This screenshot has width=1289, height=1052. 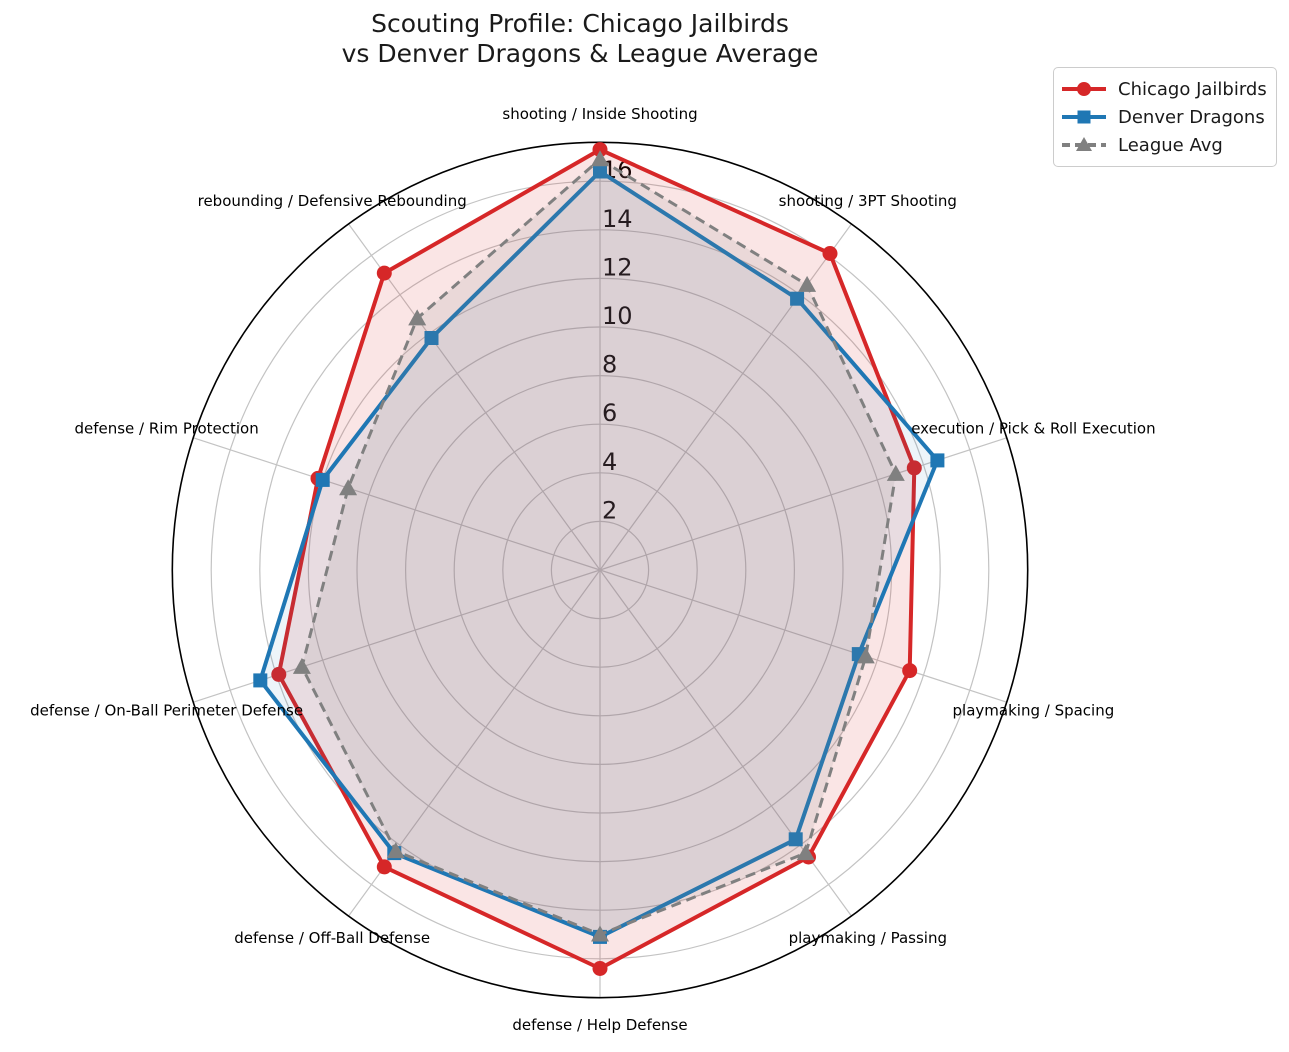 I want to click on marker-league-avg-playmaking-passing, so click(x=805, y=852).